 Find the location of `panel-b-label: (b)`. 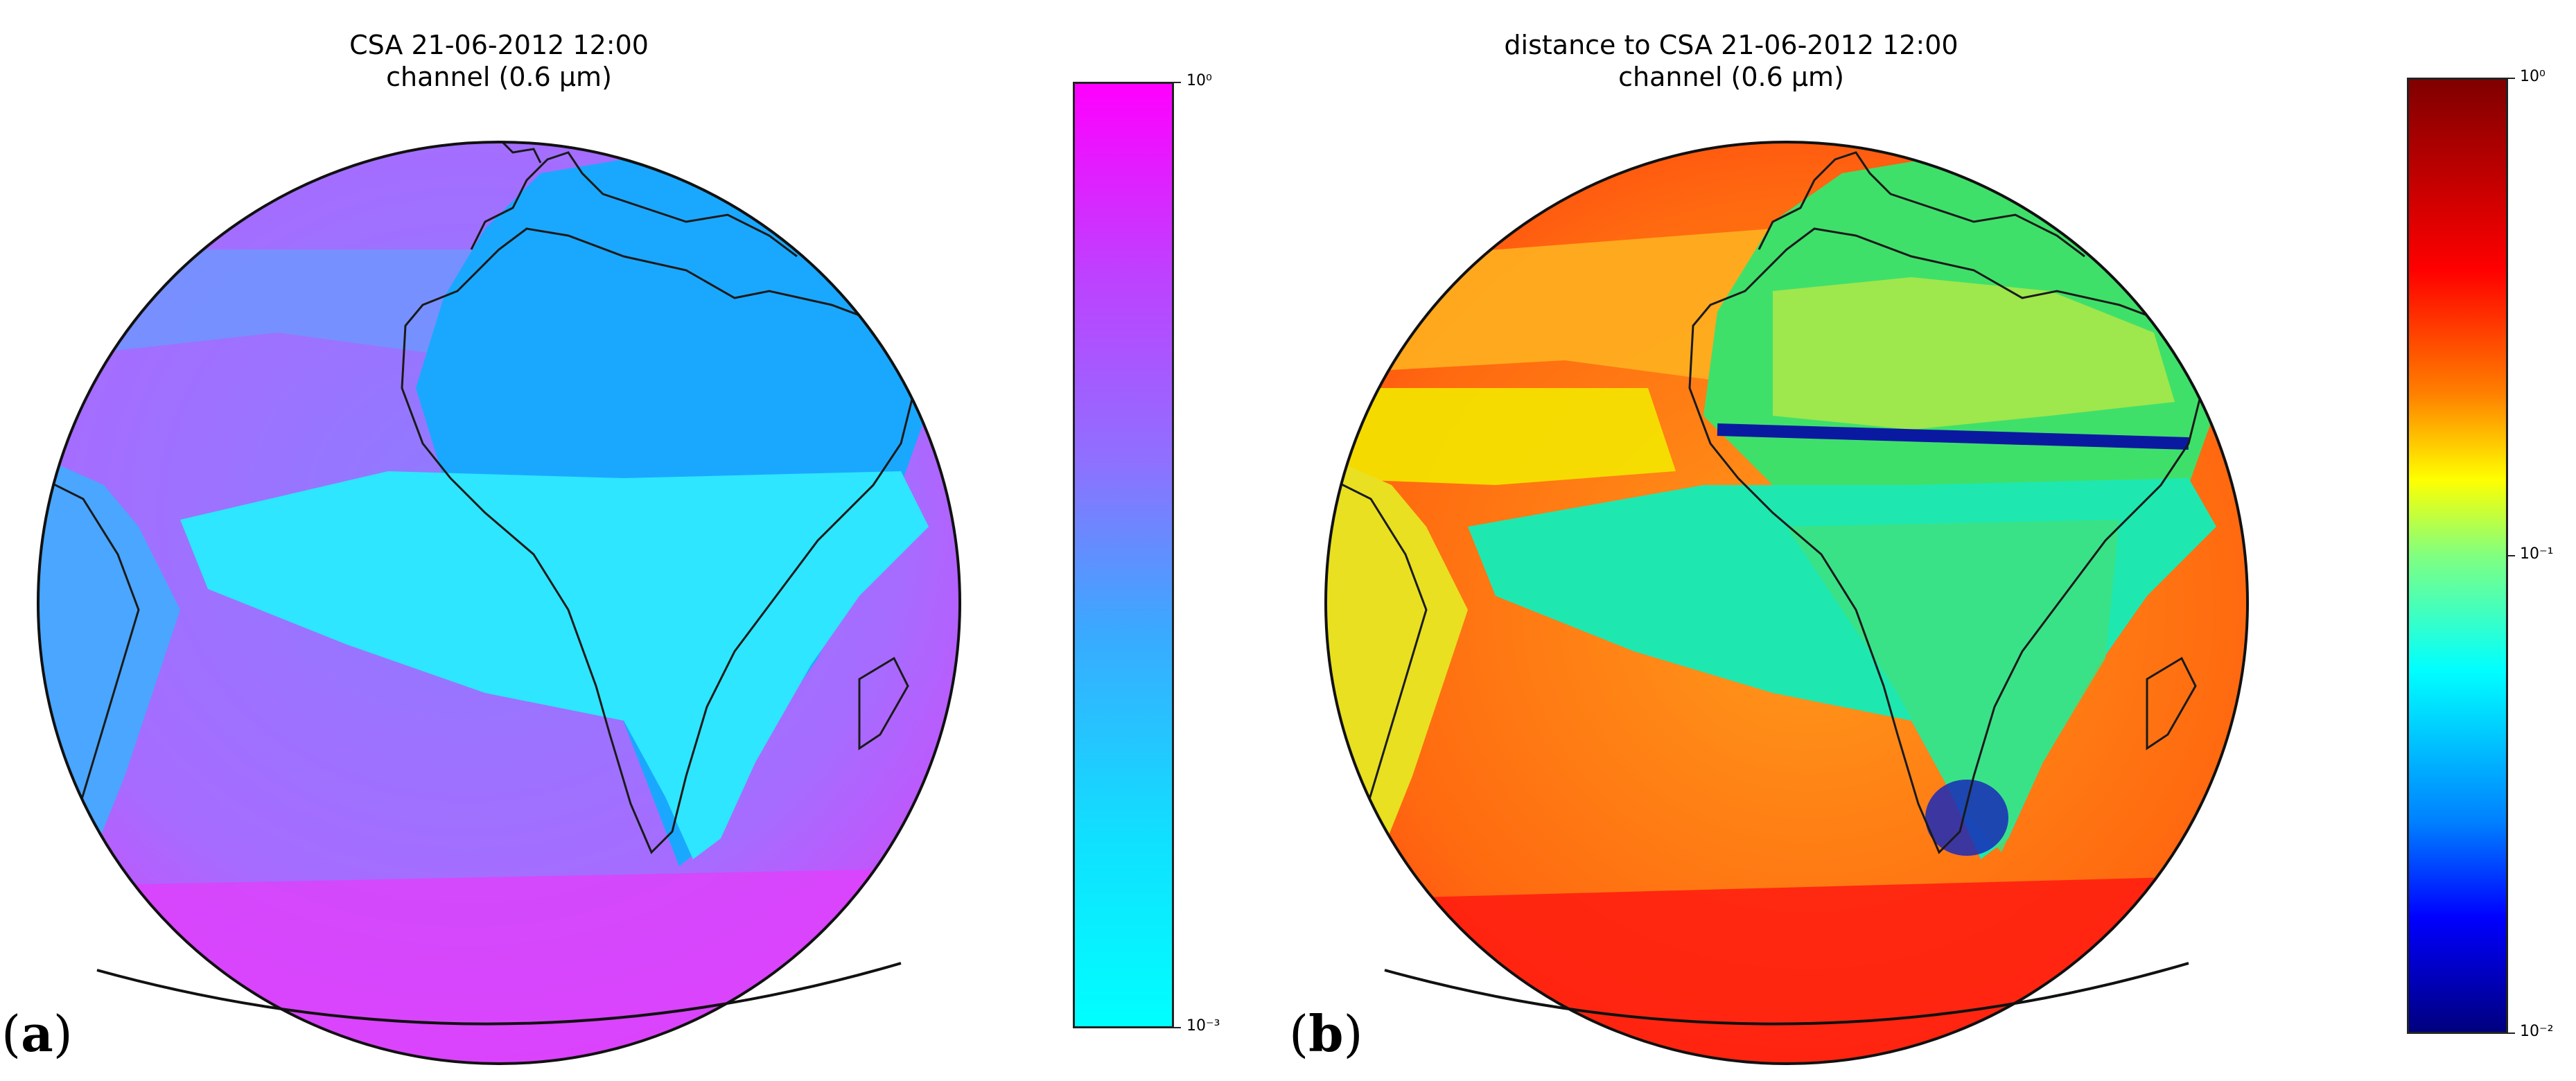

panel-b-label: (b) is located at coordinates (1326, 1034).